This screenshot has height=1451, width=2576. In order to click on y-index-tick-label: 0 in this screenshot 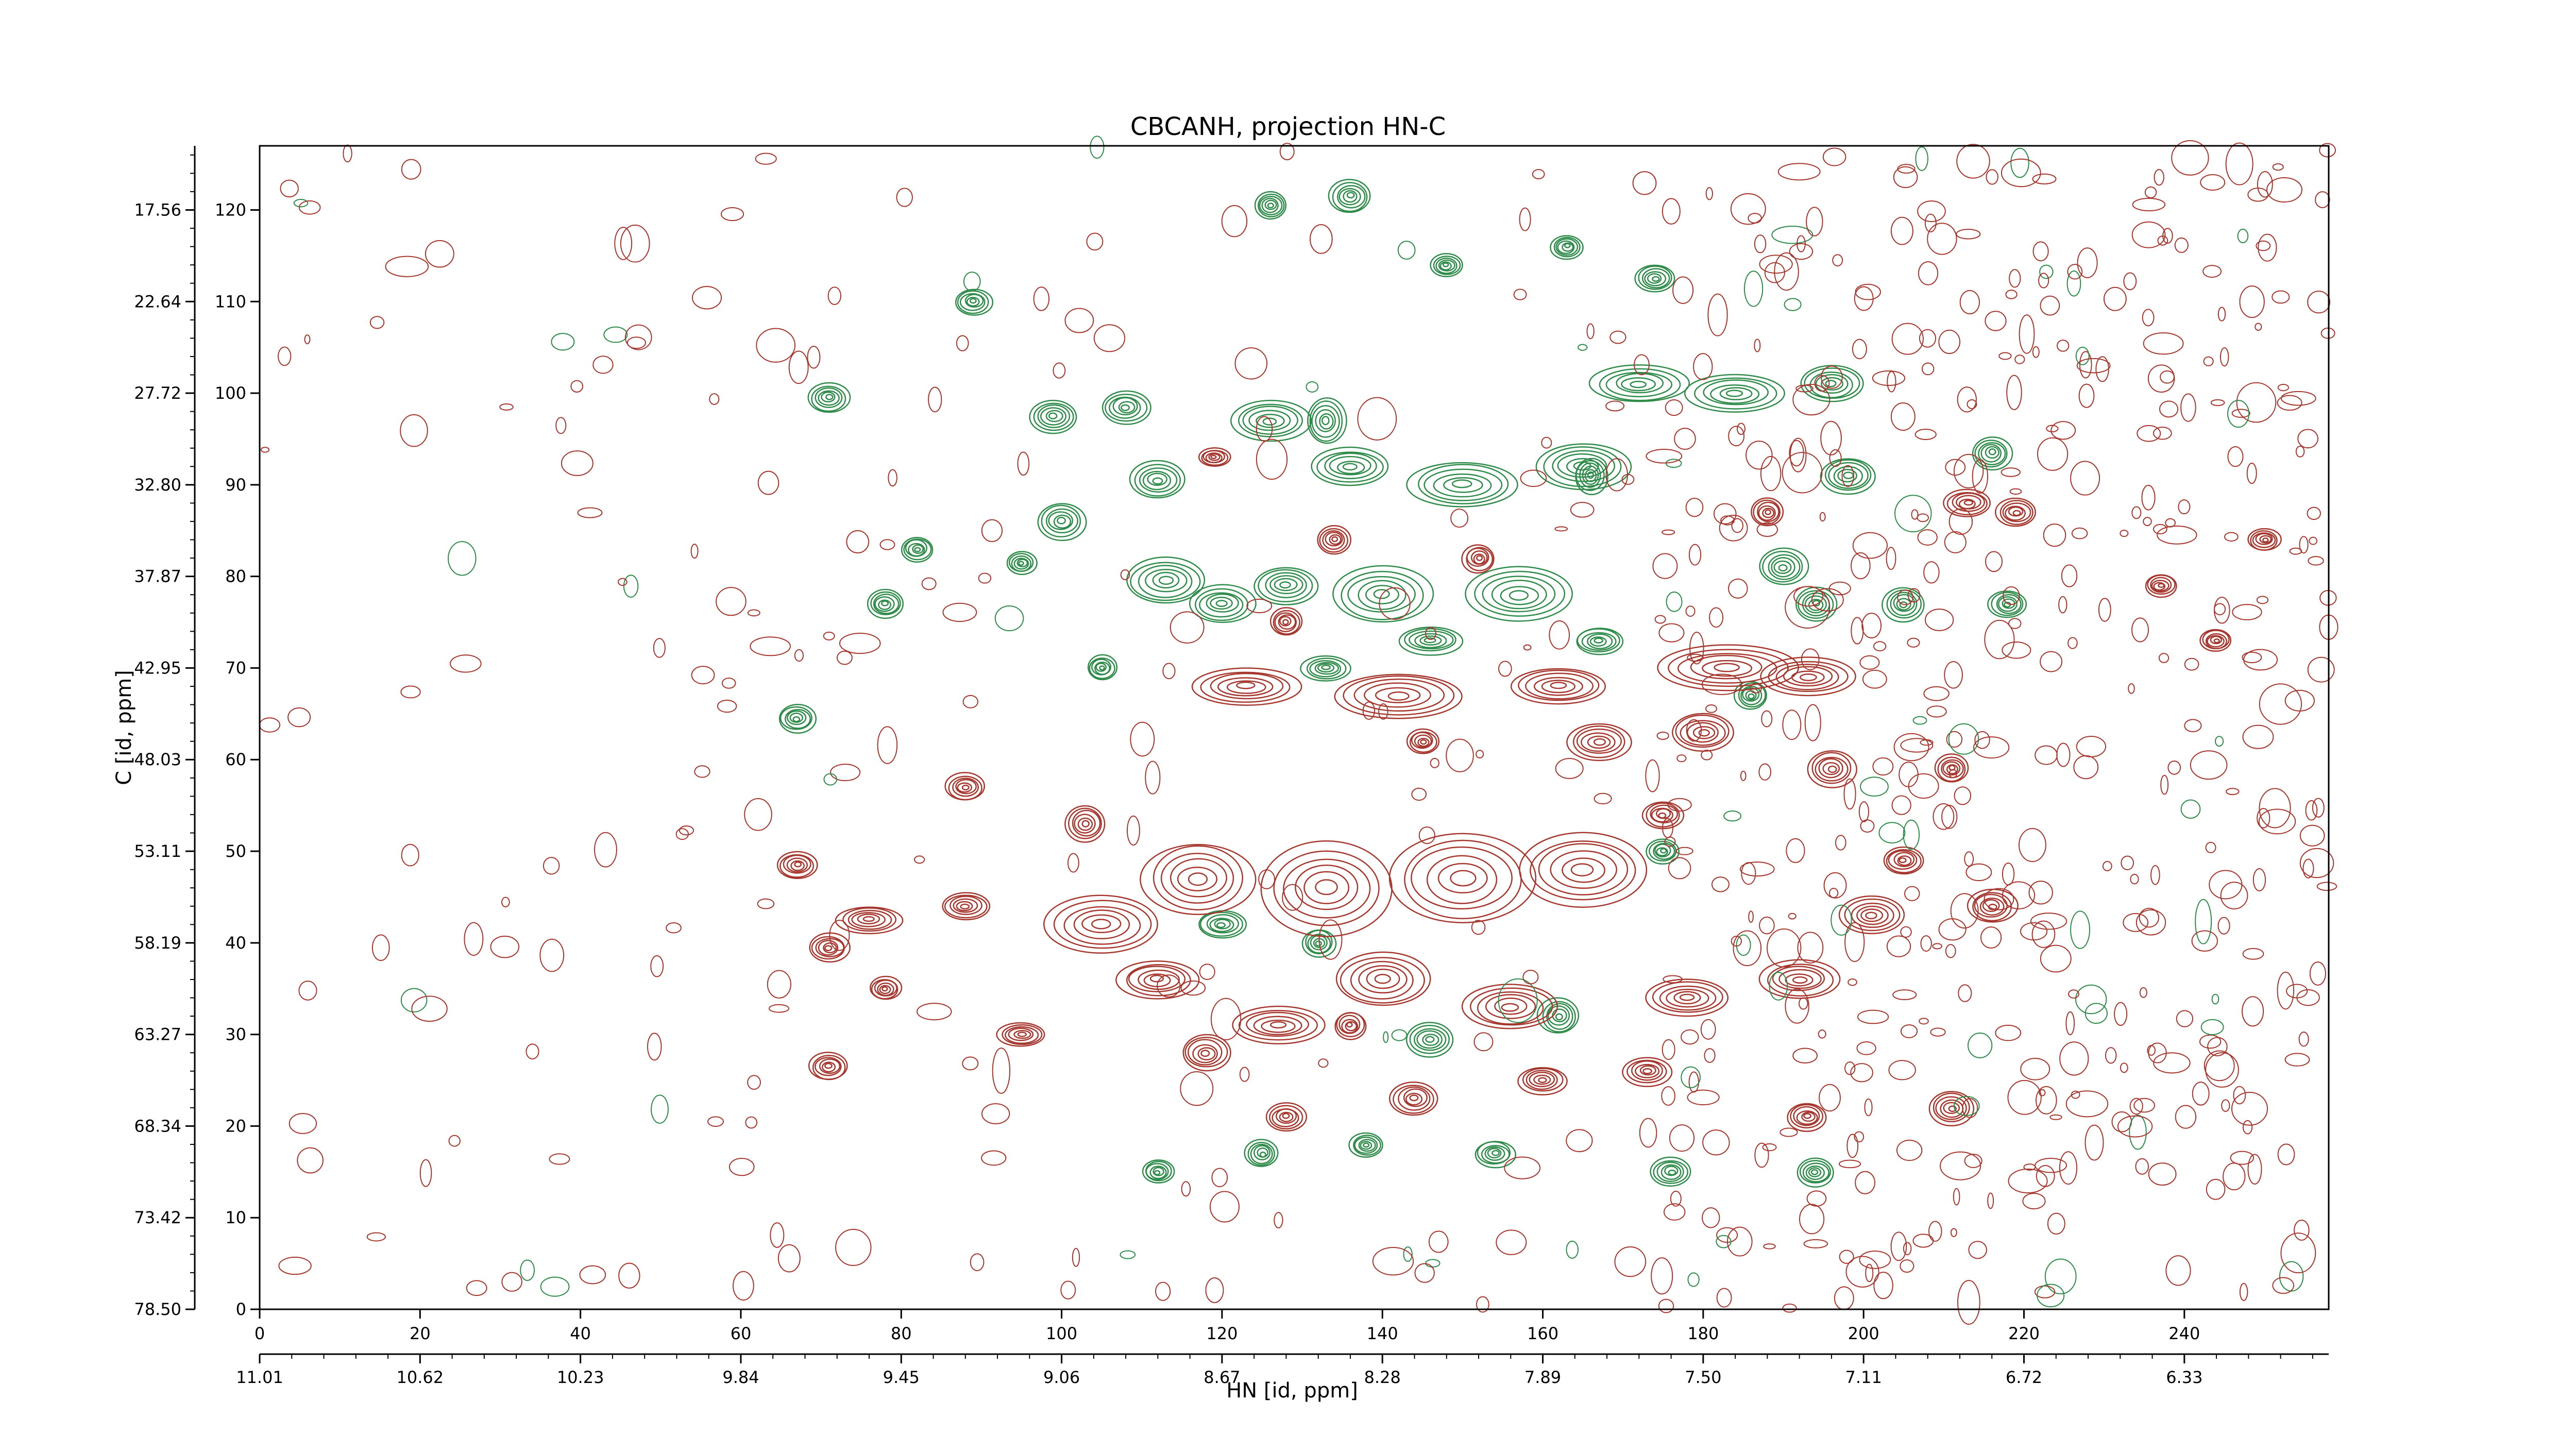, I will do `click(241, 1309)`.